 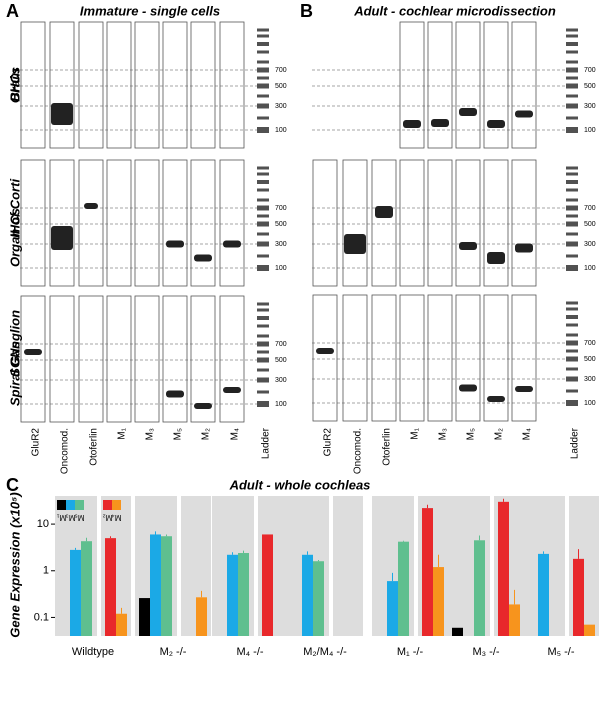 I want to click on legend-label: M₃, so click(x=71, y=517).